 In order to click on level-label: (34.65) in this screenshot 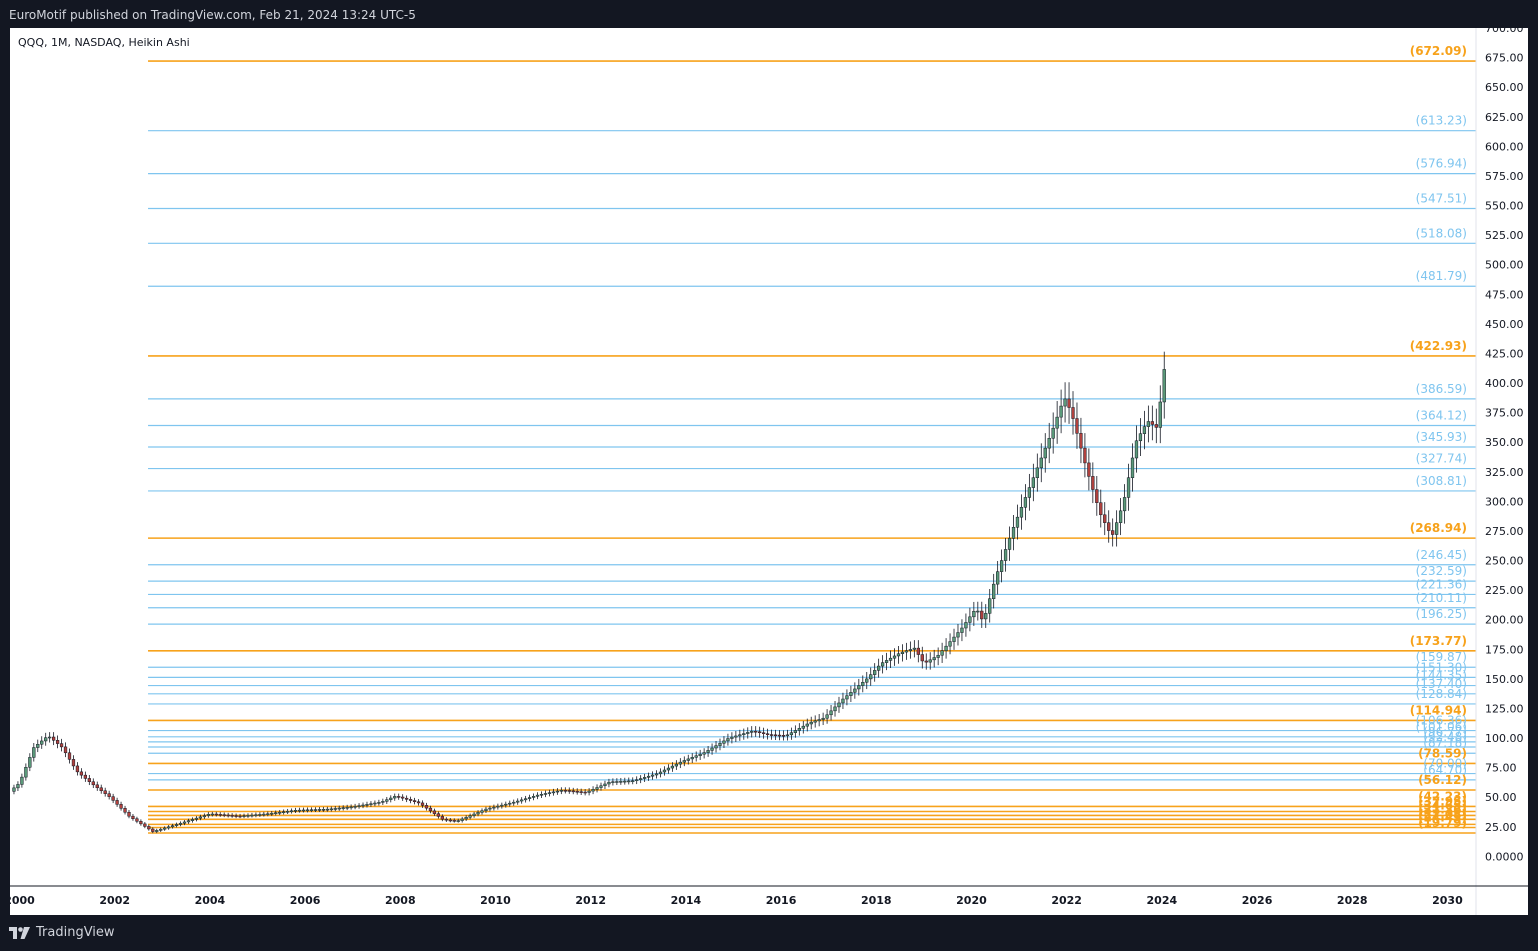, I will do `click(1442, 805)`.